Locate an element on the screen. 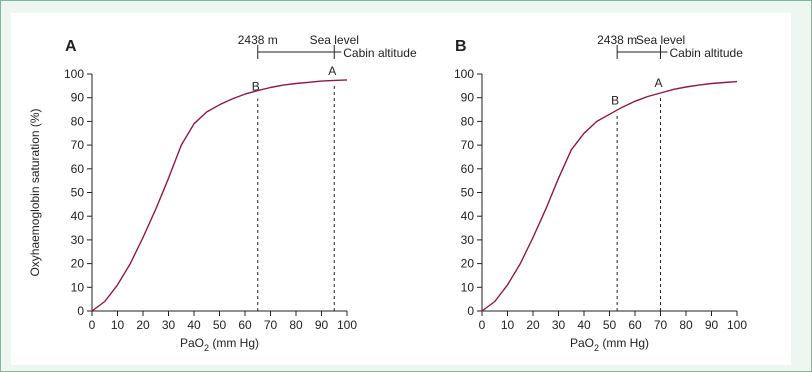  panel-label: B is located at coordinates (461, 46).